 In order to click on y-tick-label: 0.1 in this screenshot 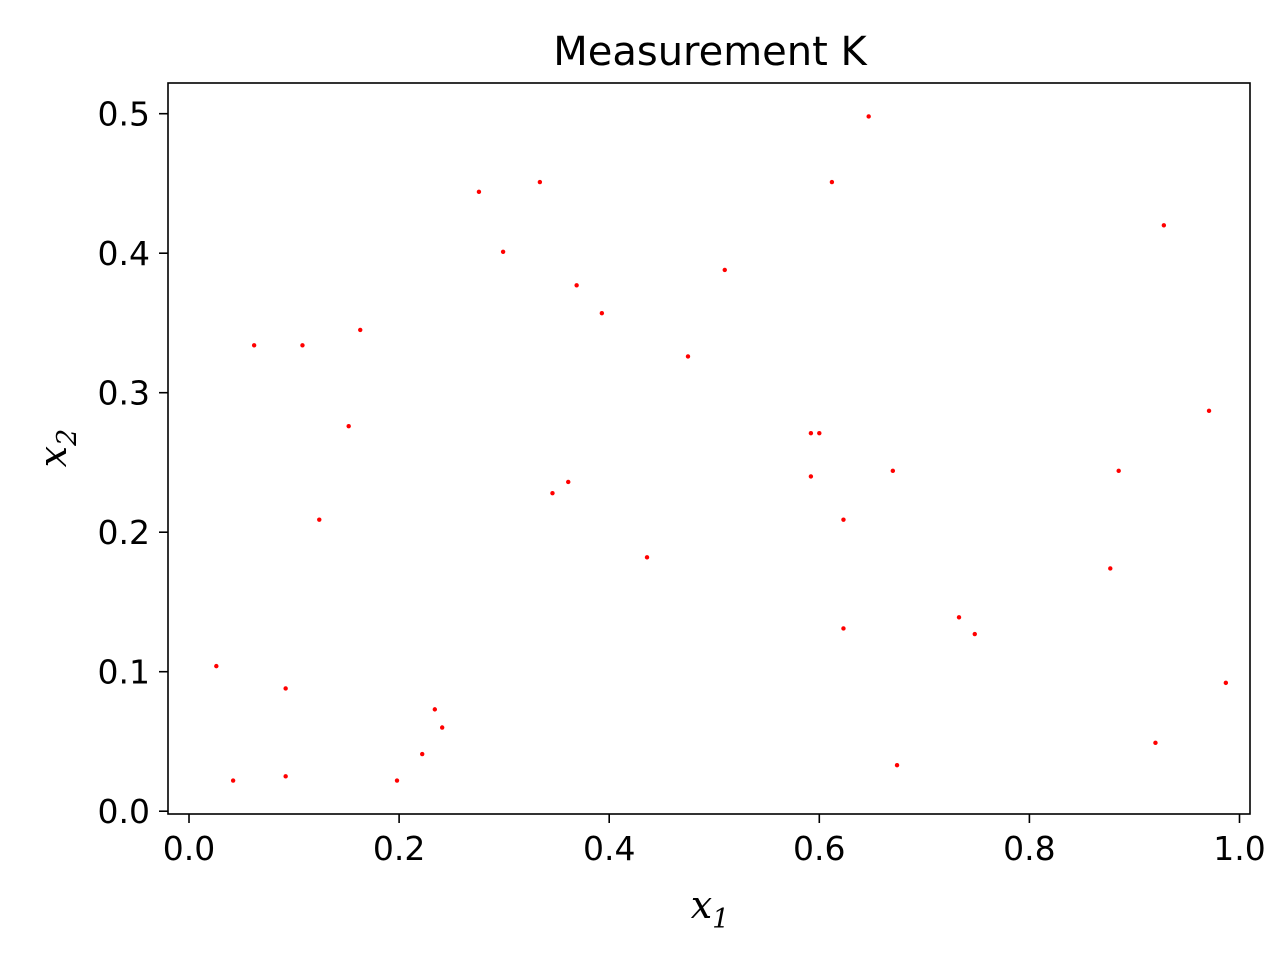, I will do `click(124, 672)`.